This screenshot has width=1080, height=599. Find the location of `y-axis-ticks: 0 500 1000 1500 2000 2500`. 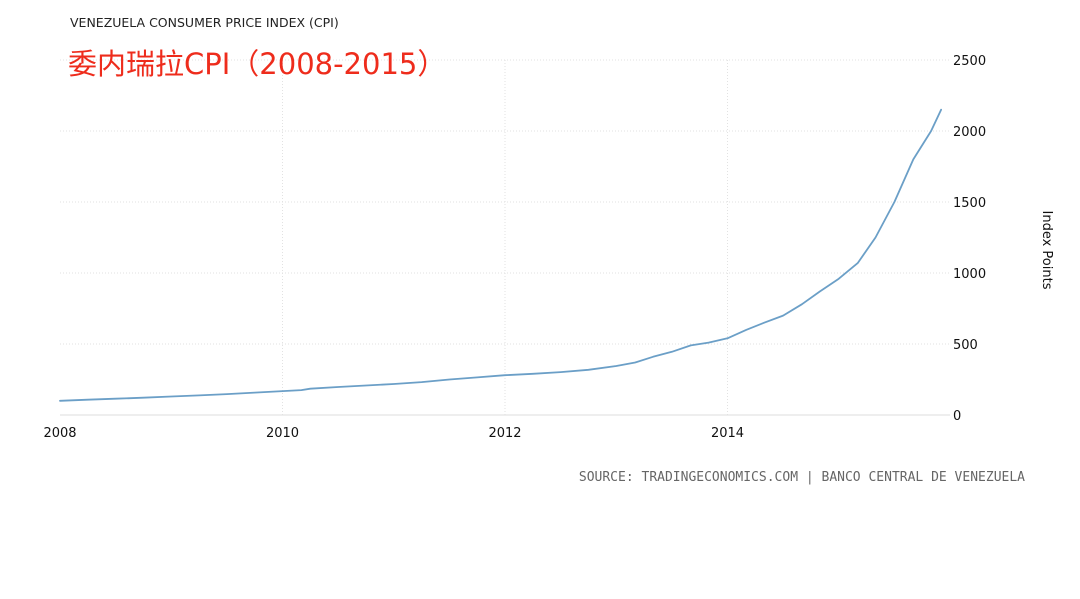

y-axis-ticks: 0 500 1000 1500 2000 2500 is located at coordinates (969, 239).